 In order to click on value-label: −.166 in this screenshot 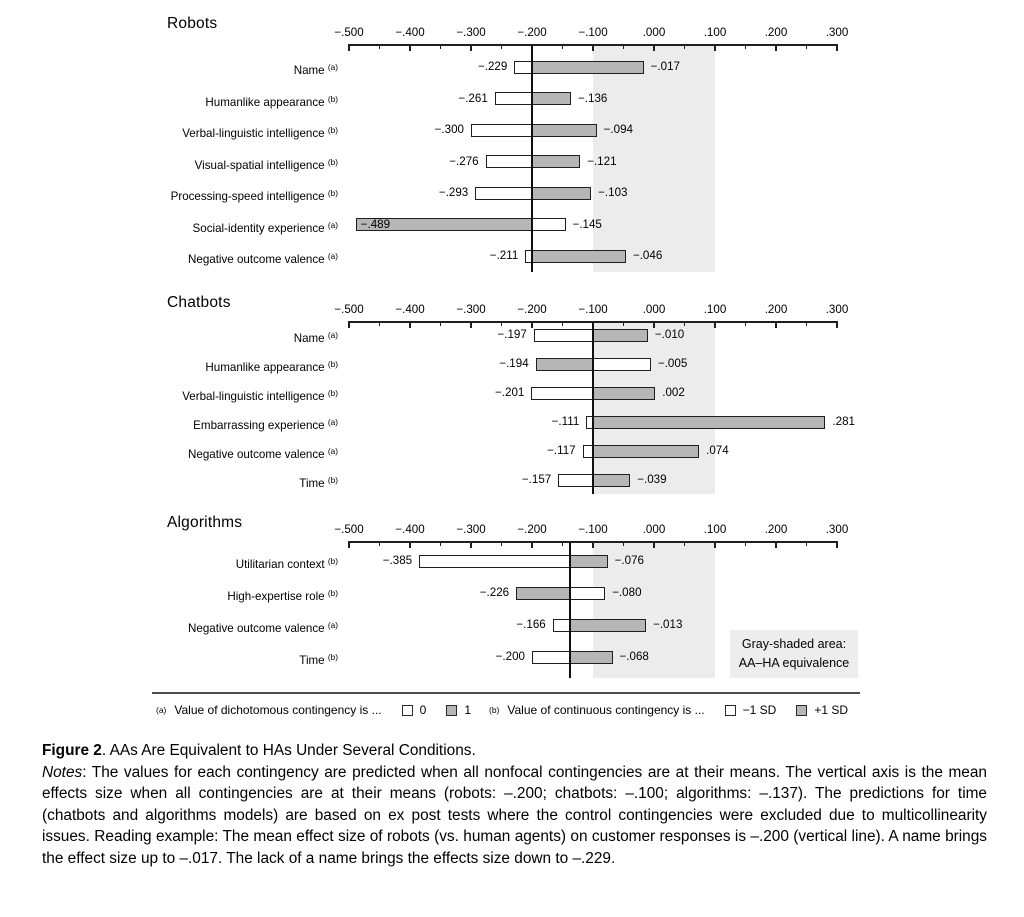, I will do `click(531, 624)`.